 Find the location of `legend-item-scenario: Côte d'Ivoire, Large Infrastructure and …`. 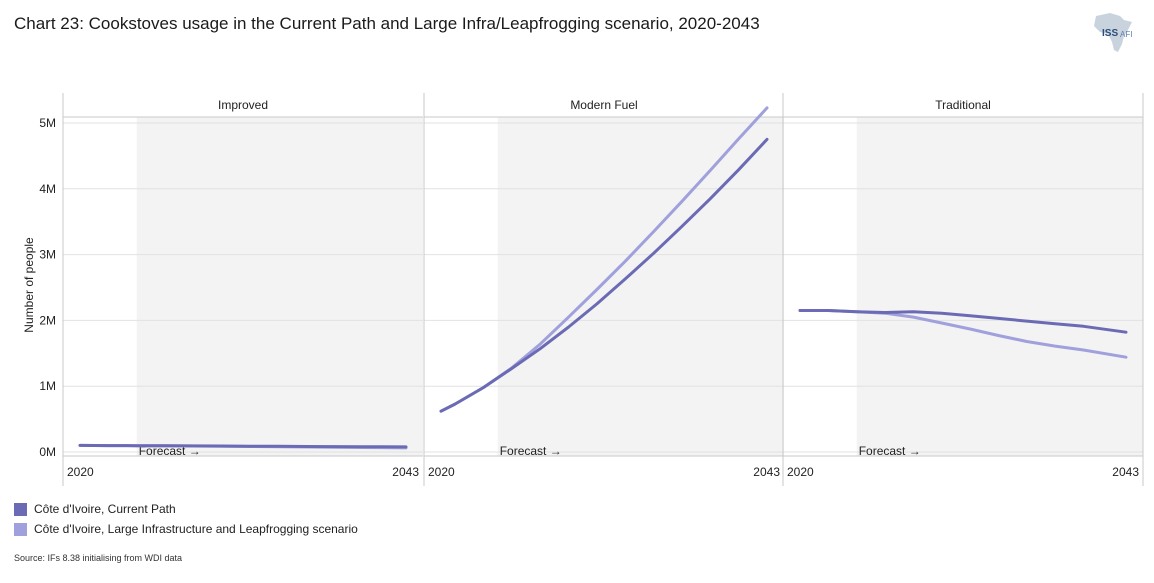

legend-item-scenario: Côte d'Ivoire, Large Infrastructure and … is located at coordinates (186, 529).